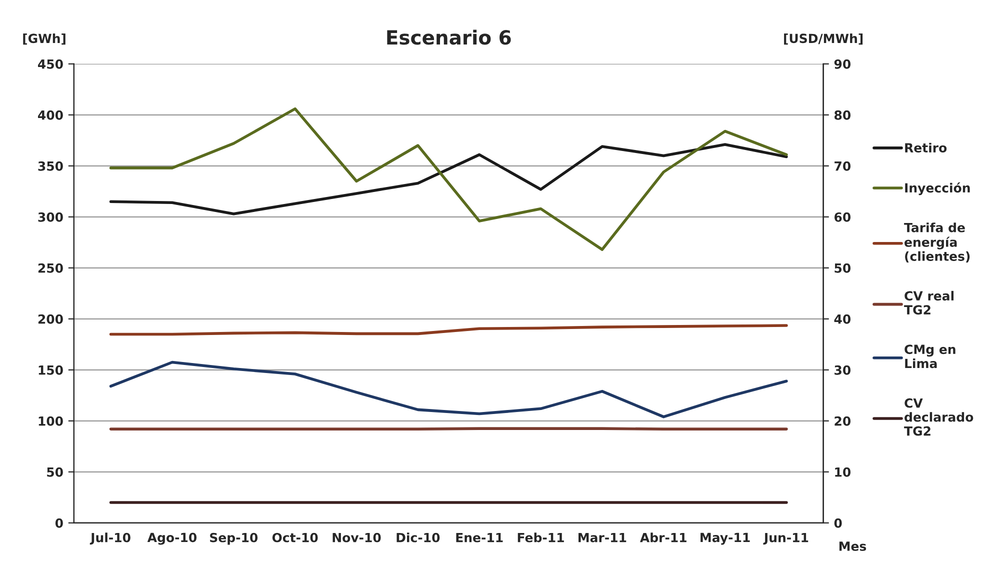 The image size is (986, 581). I want to click on y2-tick-label: 40, so click(842, 319).